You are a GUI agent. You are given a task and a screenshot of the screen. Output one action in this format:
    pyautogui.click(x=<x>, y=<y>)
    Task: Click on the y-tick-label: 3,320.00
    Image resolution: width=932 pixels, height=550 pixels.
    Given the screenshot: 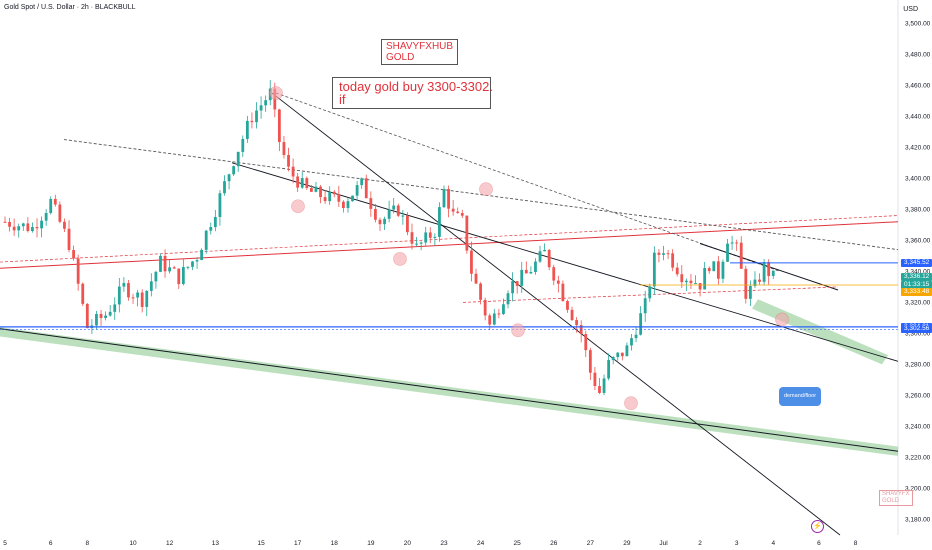 What is the action you would take?
    pyautogui.click(x=918, y=302)
    